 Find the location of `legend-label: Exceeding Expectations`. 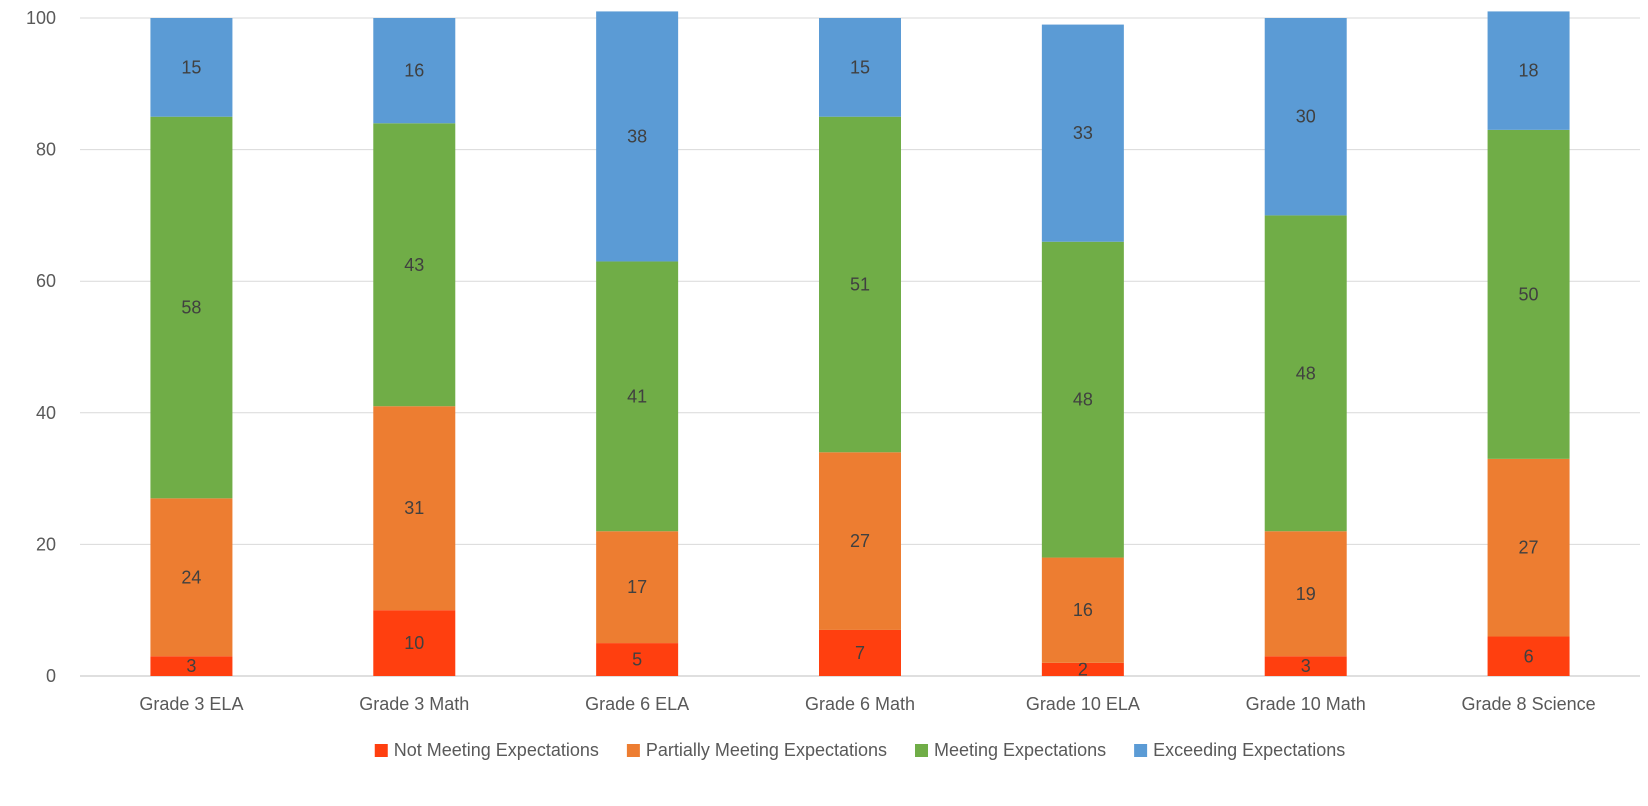

legend-label: Exceeding Expectations is located at coordinates (1249, 750).